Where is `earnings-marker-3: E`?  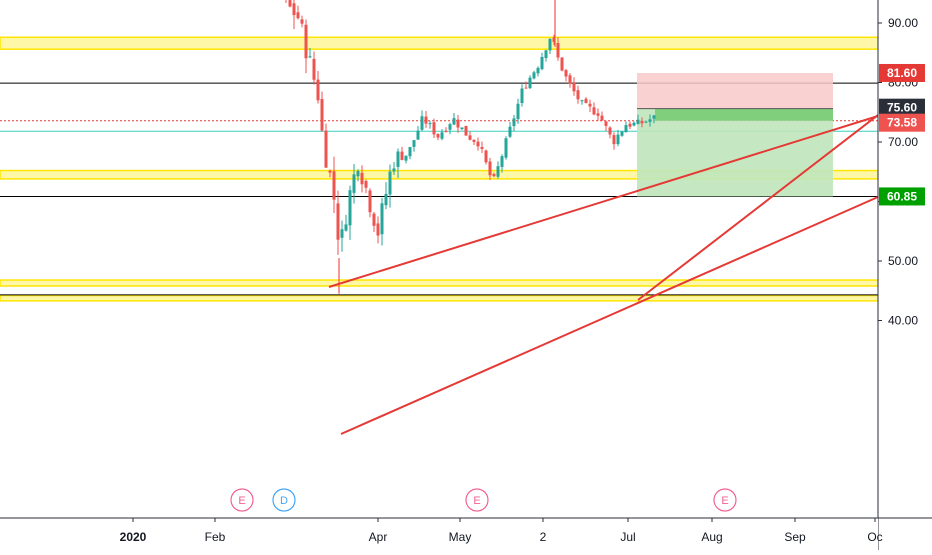 earnings-marker-3: E is located at coordinates (725, 500).